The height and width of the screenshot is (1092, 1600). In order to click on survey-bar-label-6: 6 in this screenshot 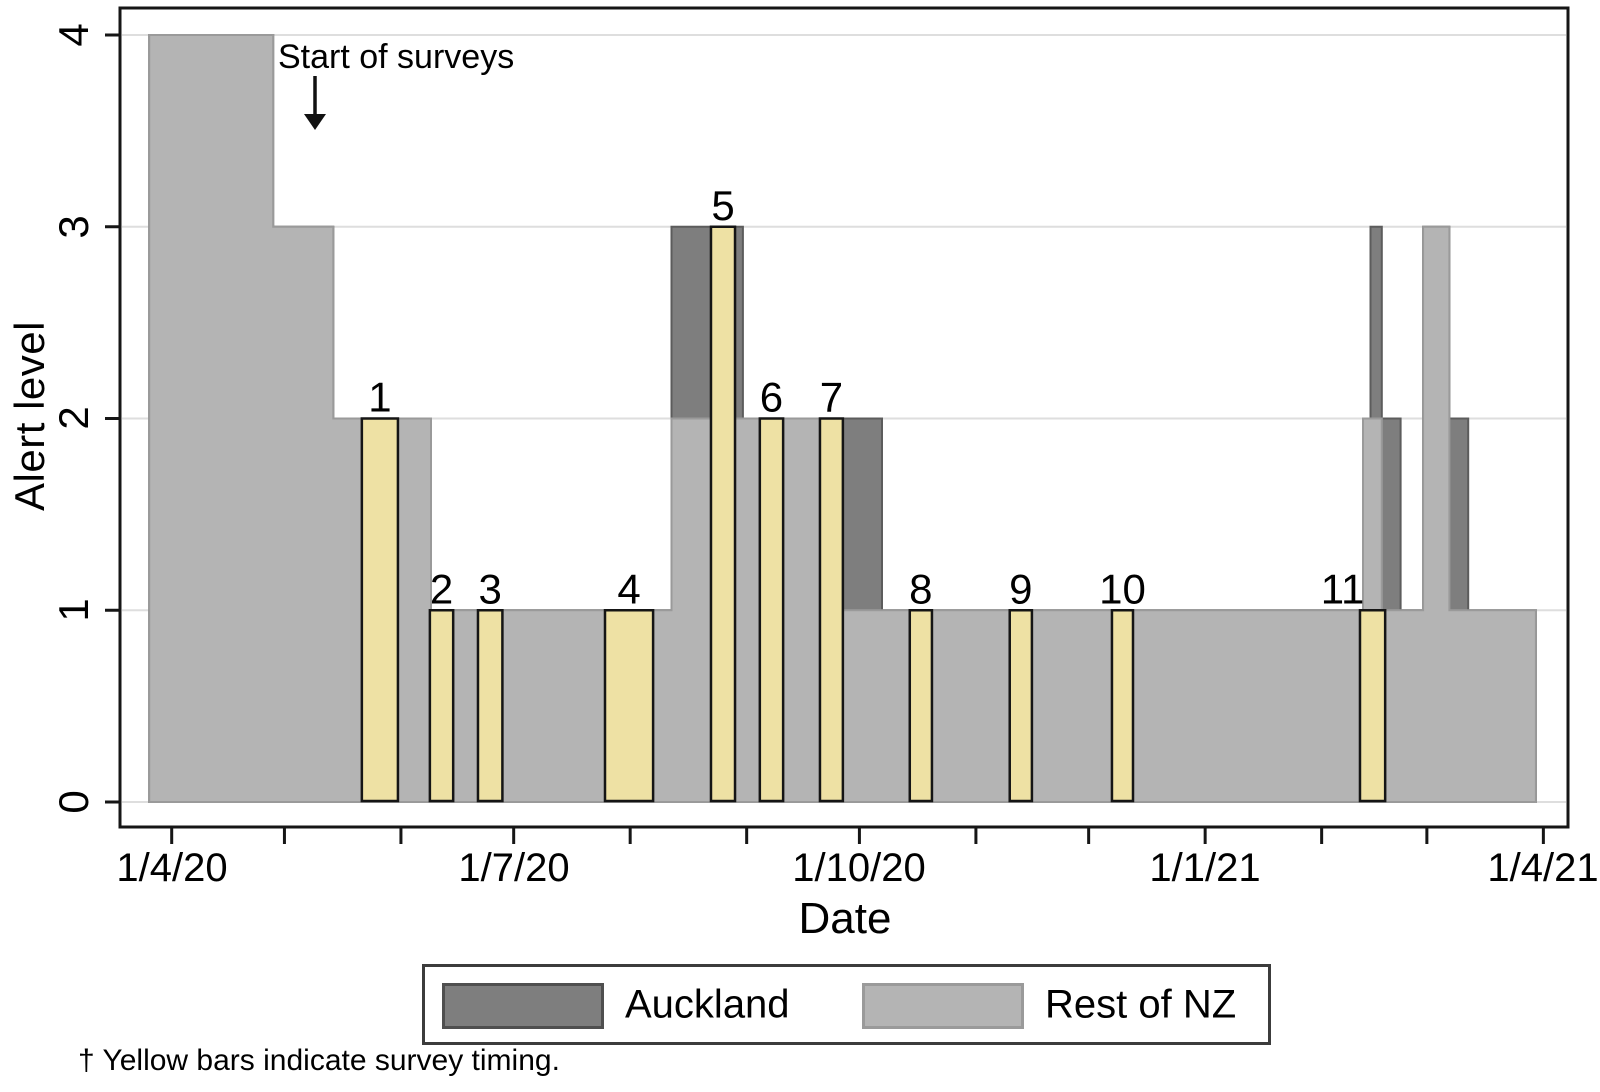, I will do `click(771, 397)`.